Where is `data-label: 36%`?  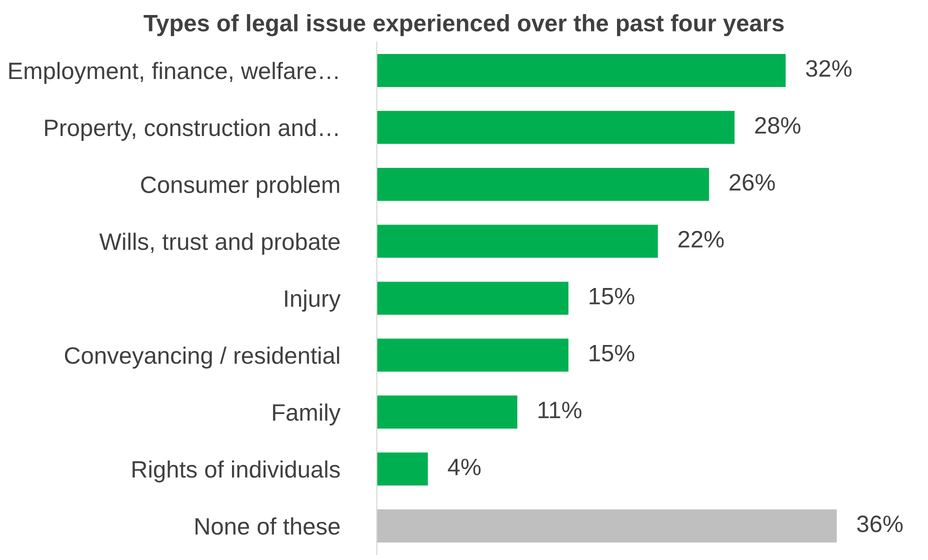
data-label: 36% is located at coordinates (880, 524).